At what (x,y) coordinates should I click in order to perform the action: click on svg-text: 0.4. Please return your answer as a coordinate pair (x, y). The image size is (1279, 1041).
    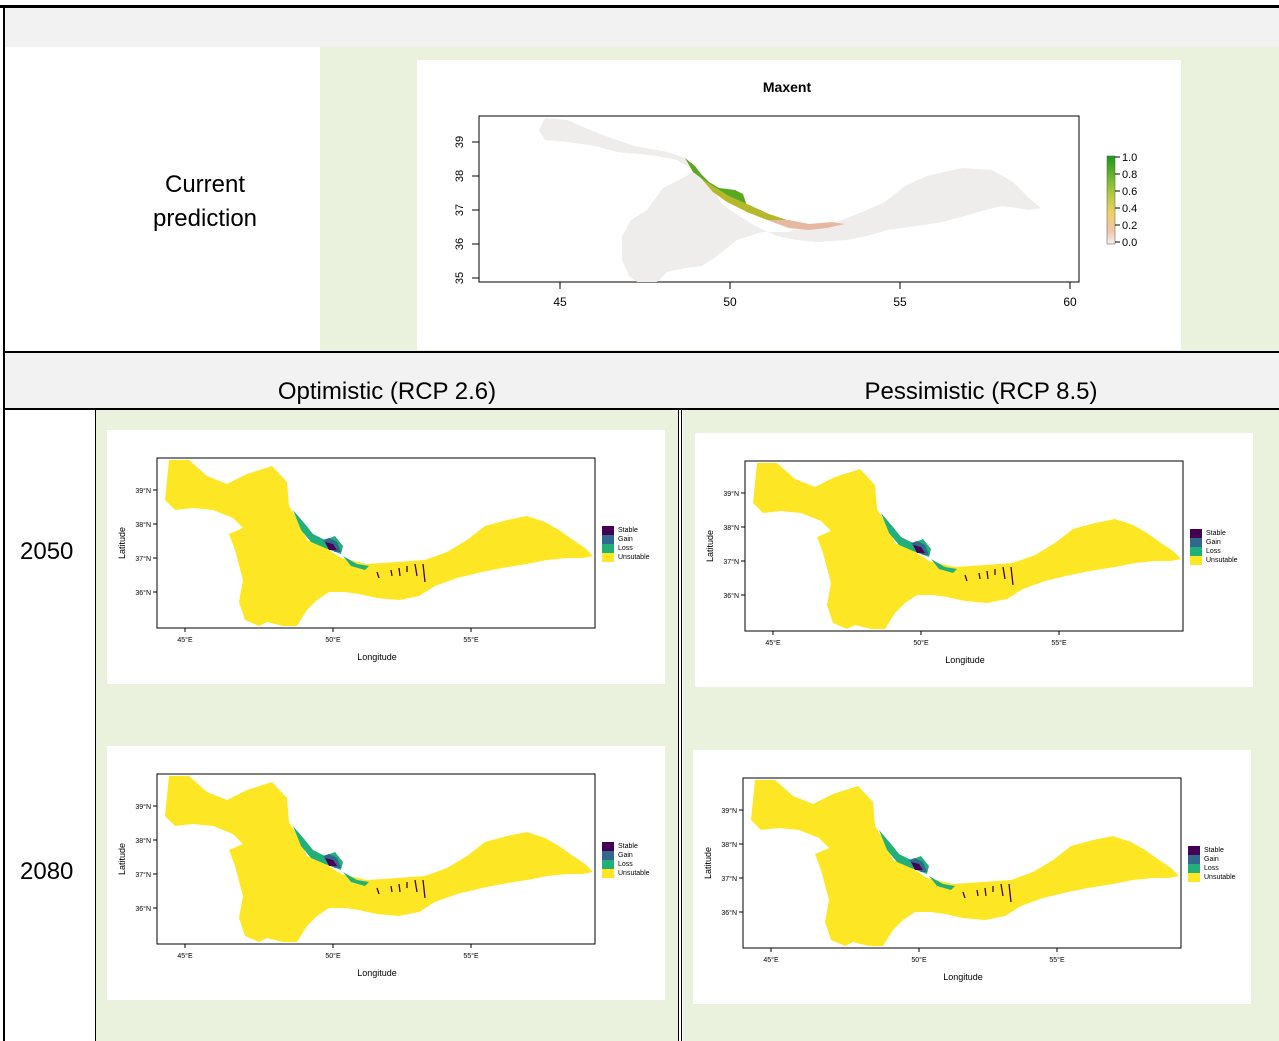
    Looking at the image, I should click on (1129, 209).